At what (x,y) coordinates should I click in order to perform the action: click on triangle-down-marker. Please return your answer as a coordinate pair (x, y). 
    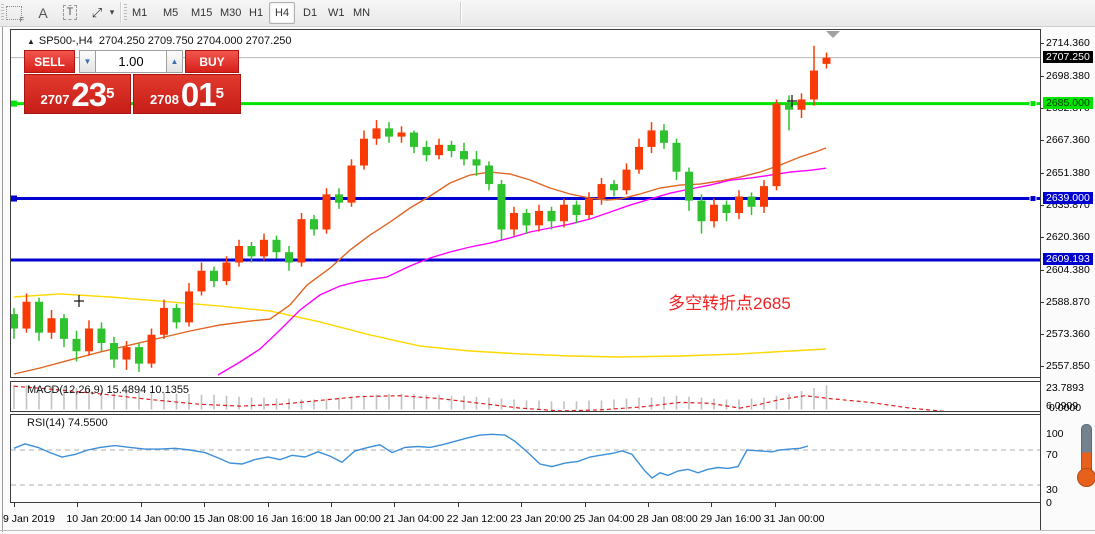
    Looking at the image, I should click on (833, 34).